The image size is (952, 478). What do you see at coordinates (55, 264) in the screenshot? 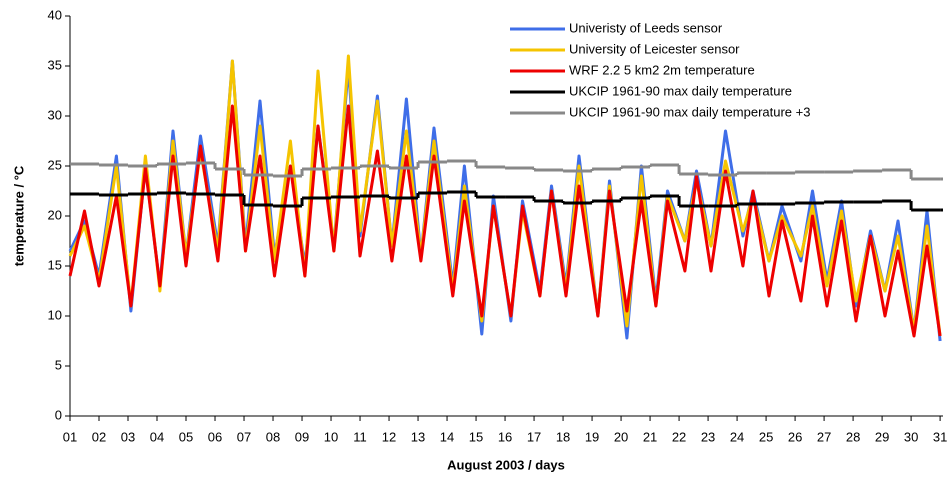
I see `y-tick-label: 15` at bounding box center [55, 264].